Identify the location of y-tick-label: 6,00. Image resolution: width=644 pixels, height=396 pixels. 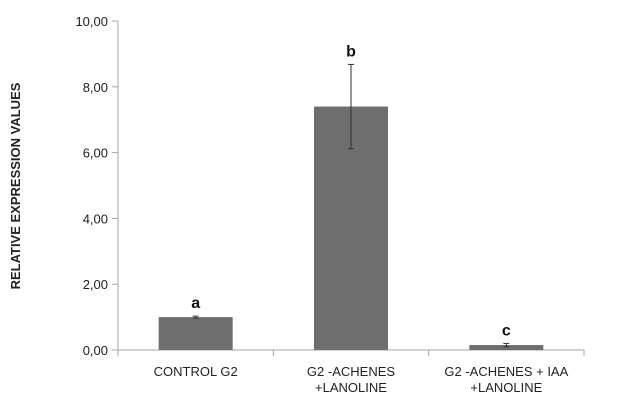
(95, 153).